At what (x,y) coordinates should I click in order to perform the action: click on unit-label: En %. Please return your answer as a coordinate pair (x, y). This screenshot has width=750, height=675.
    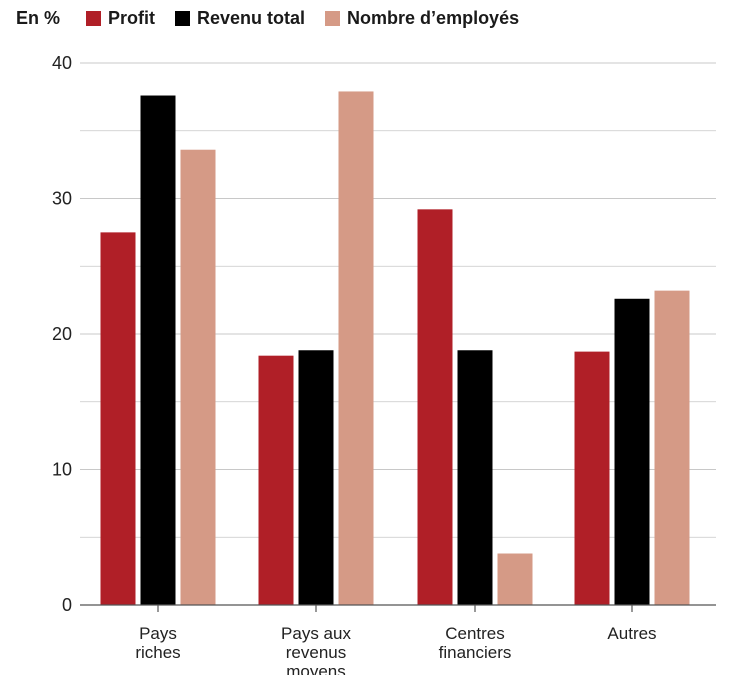
    Looking at the image, I should click on (38, 17).